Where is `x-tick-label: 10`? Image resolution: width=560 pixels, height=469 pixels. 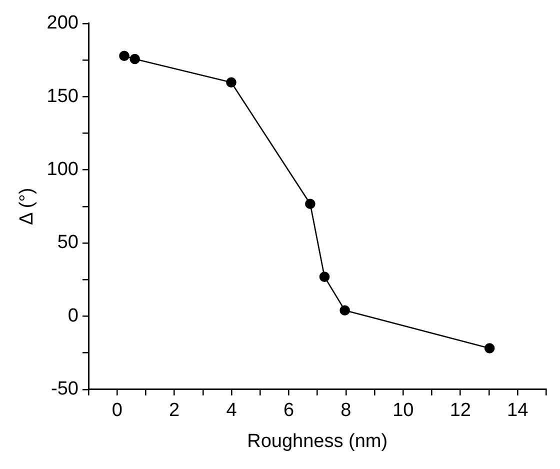 x-tick-label: 10 is located at coordinates (403, 411).